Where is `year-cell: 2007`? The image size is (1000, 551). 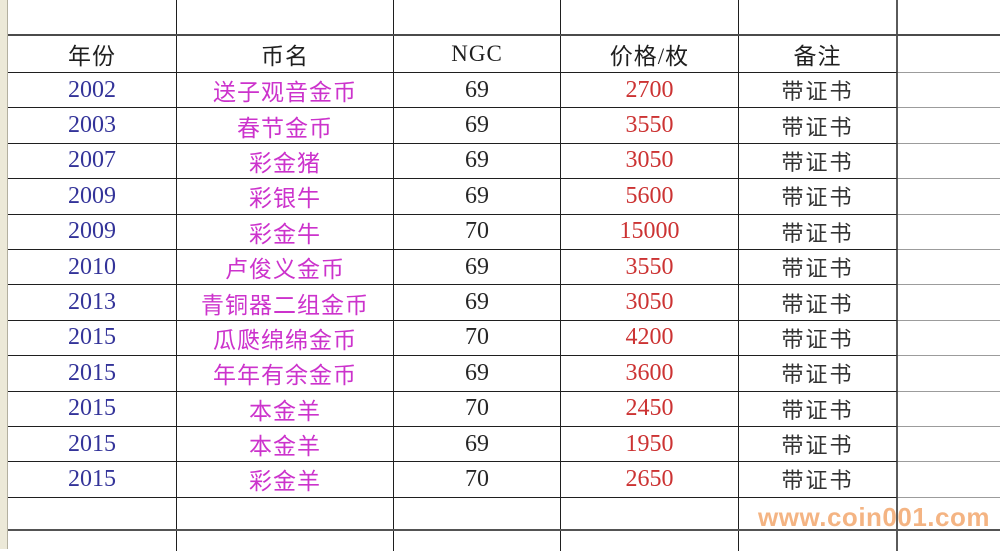
year-cell: 2007 is located at coordinates (92, 161).